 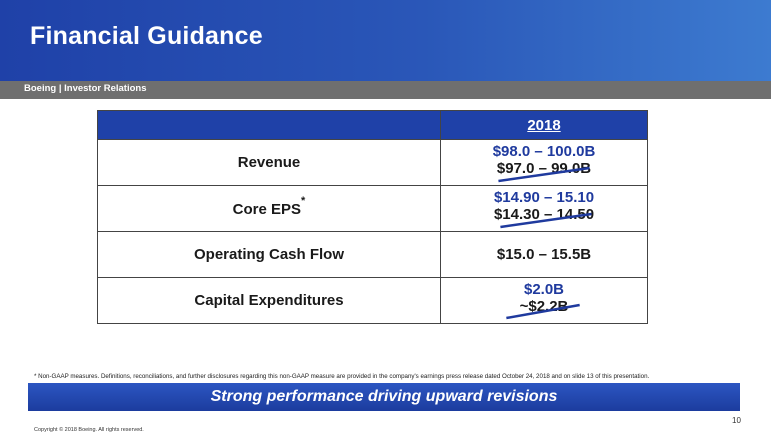 I want to click on table-row-revenue: Revenue $98.0 – 100.0B $97.0 – 99.0B, so click(x=372, y=162).